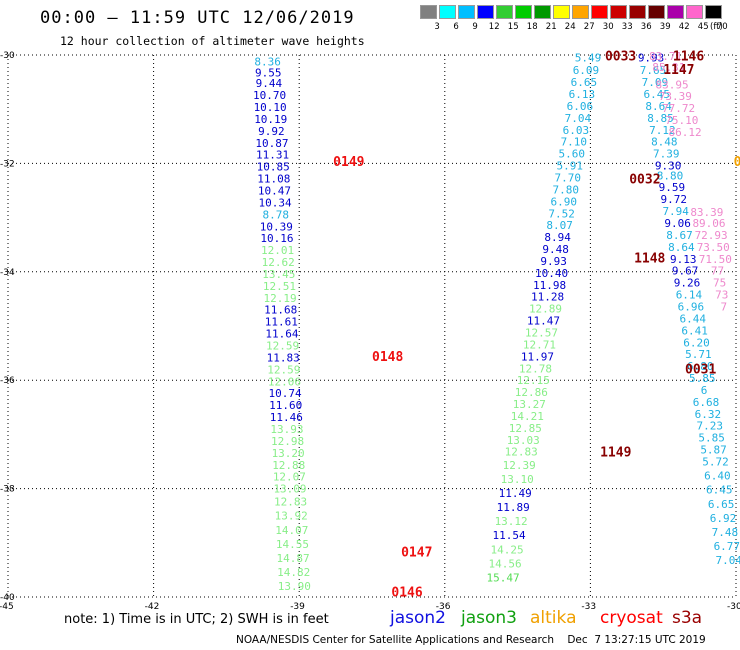 Image resolution: width=740 pixels, height=650 pixels. I want to click on wave-height-value: 10.87, so click(271, 143).